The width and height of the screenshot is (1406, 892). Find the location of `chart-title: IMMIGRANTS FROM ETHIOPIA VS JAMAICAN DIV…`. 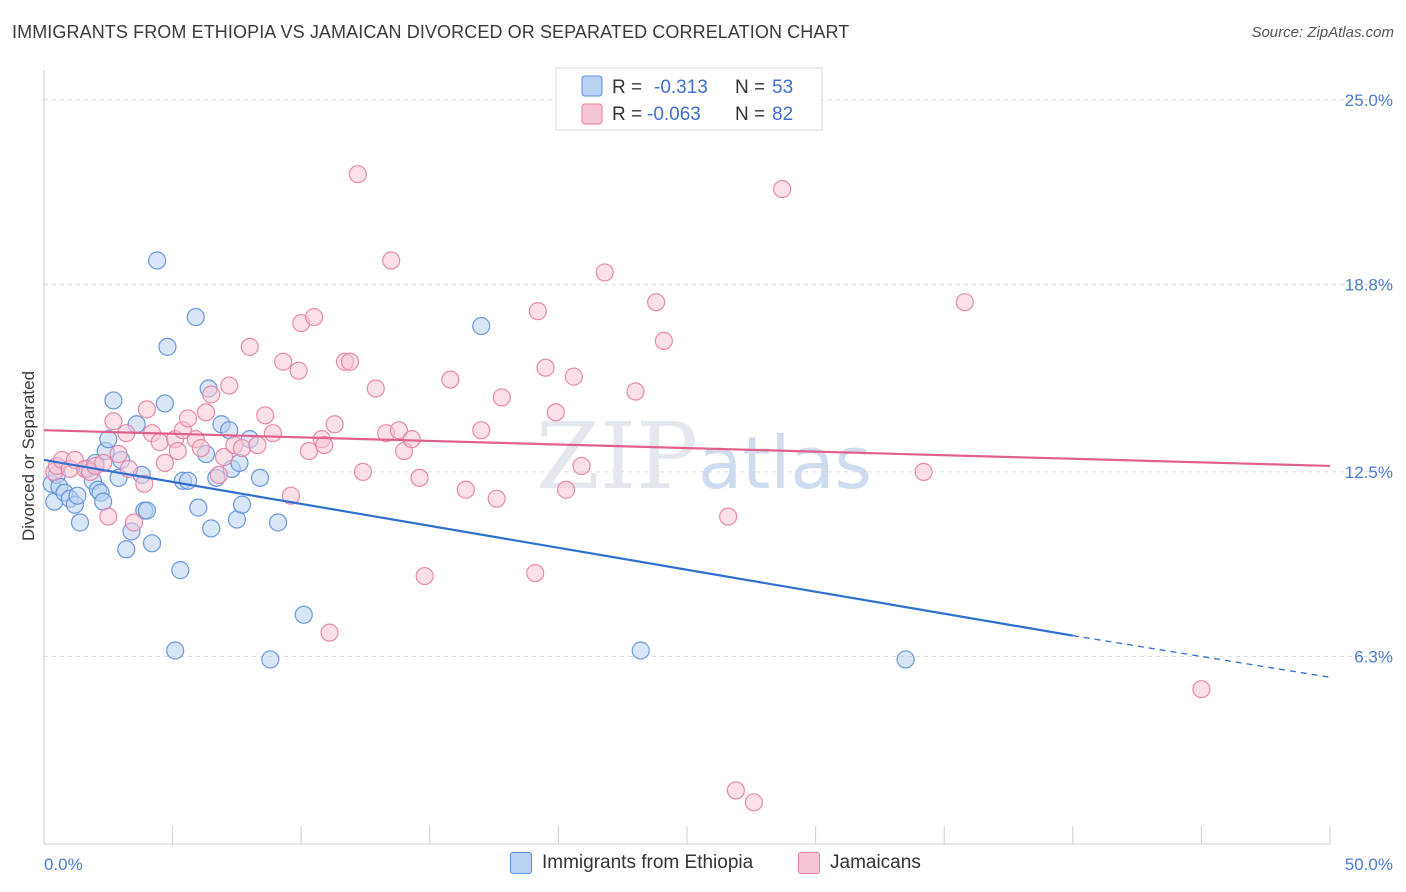

chart-title: IMMIGRANTS FROM ETHIOPIA VS JAMAICAN DIV… is located at coordinates (431, 32).